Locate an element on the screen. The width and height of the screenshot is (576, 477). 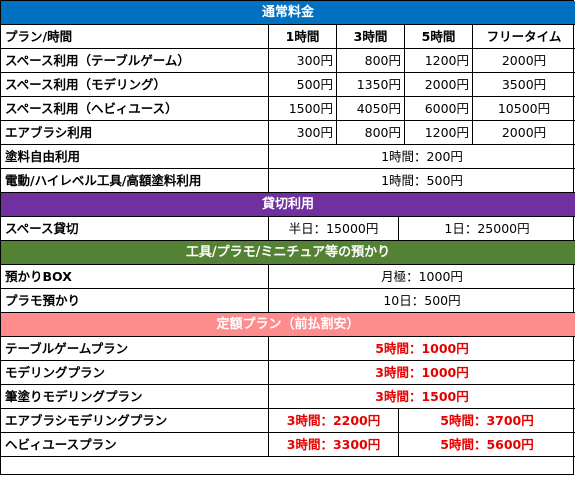
plan-price-cell: 3時間：2200円 is located at coordinates (334, 420).